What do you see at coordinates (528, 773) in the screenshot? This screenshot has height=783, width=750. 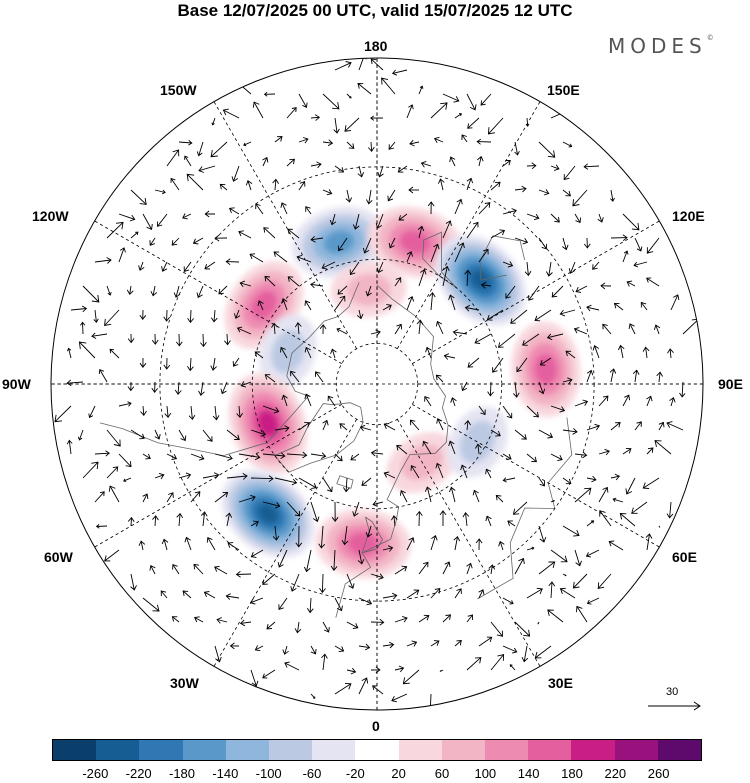 I see `colorbar-tick-label: 140` at bounding box center [528, 773].